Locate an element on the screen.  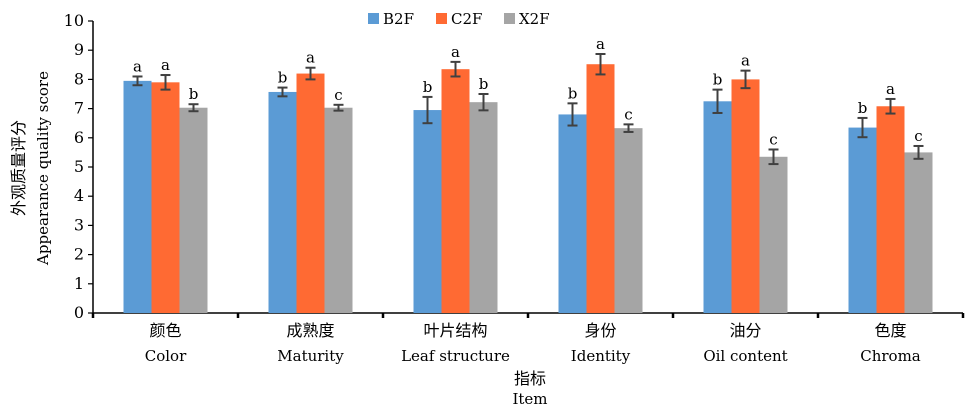
category-label-en: Chroma is located at coordinates (890, 356).